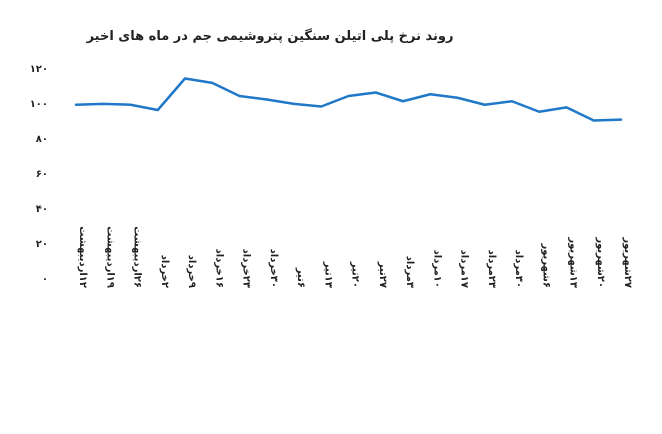 The height and width of the screenshot is (434, 662). I want to click on y-tick-label: ۸۰, so click(42, 139).